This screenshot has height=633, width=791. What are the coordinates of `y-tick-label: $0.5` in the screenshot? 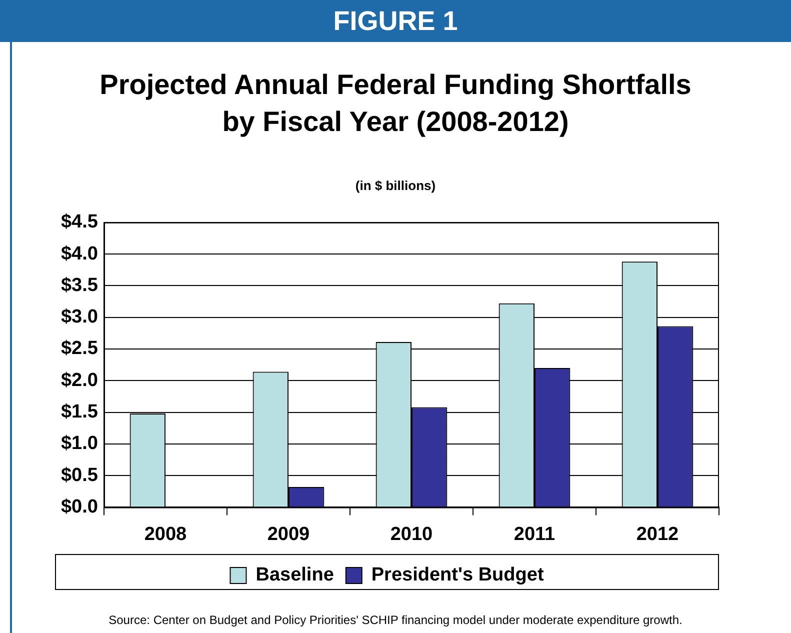 It's located at (79, 475).